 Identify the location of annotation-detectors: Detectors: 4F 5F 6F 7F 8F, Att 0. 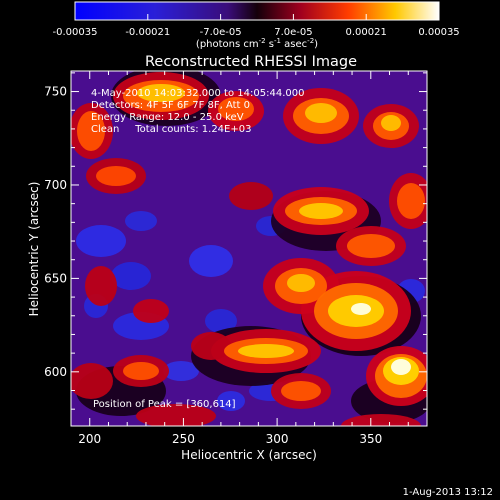
(170, 105).